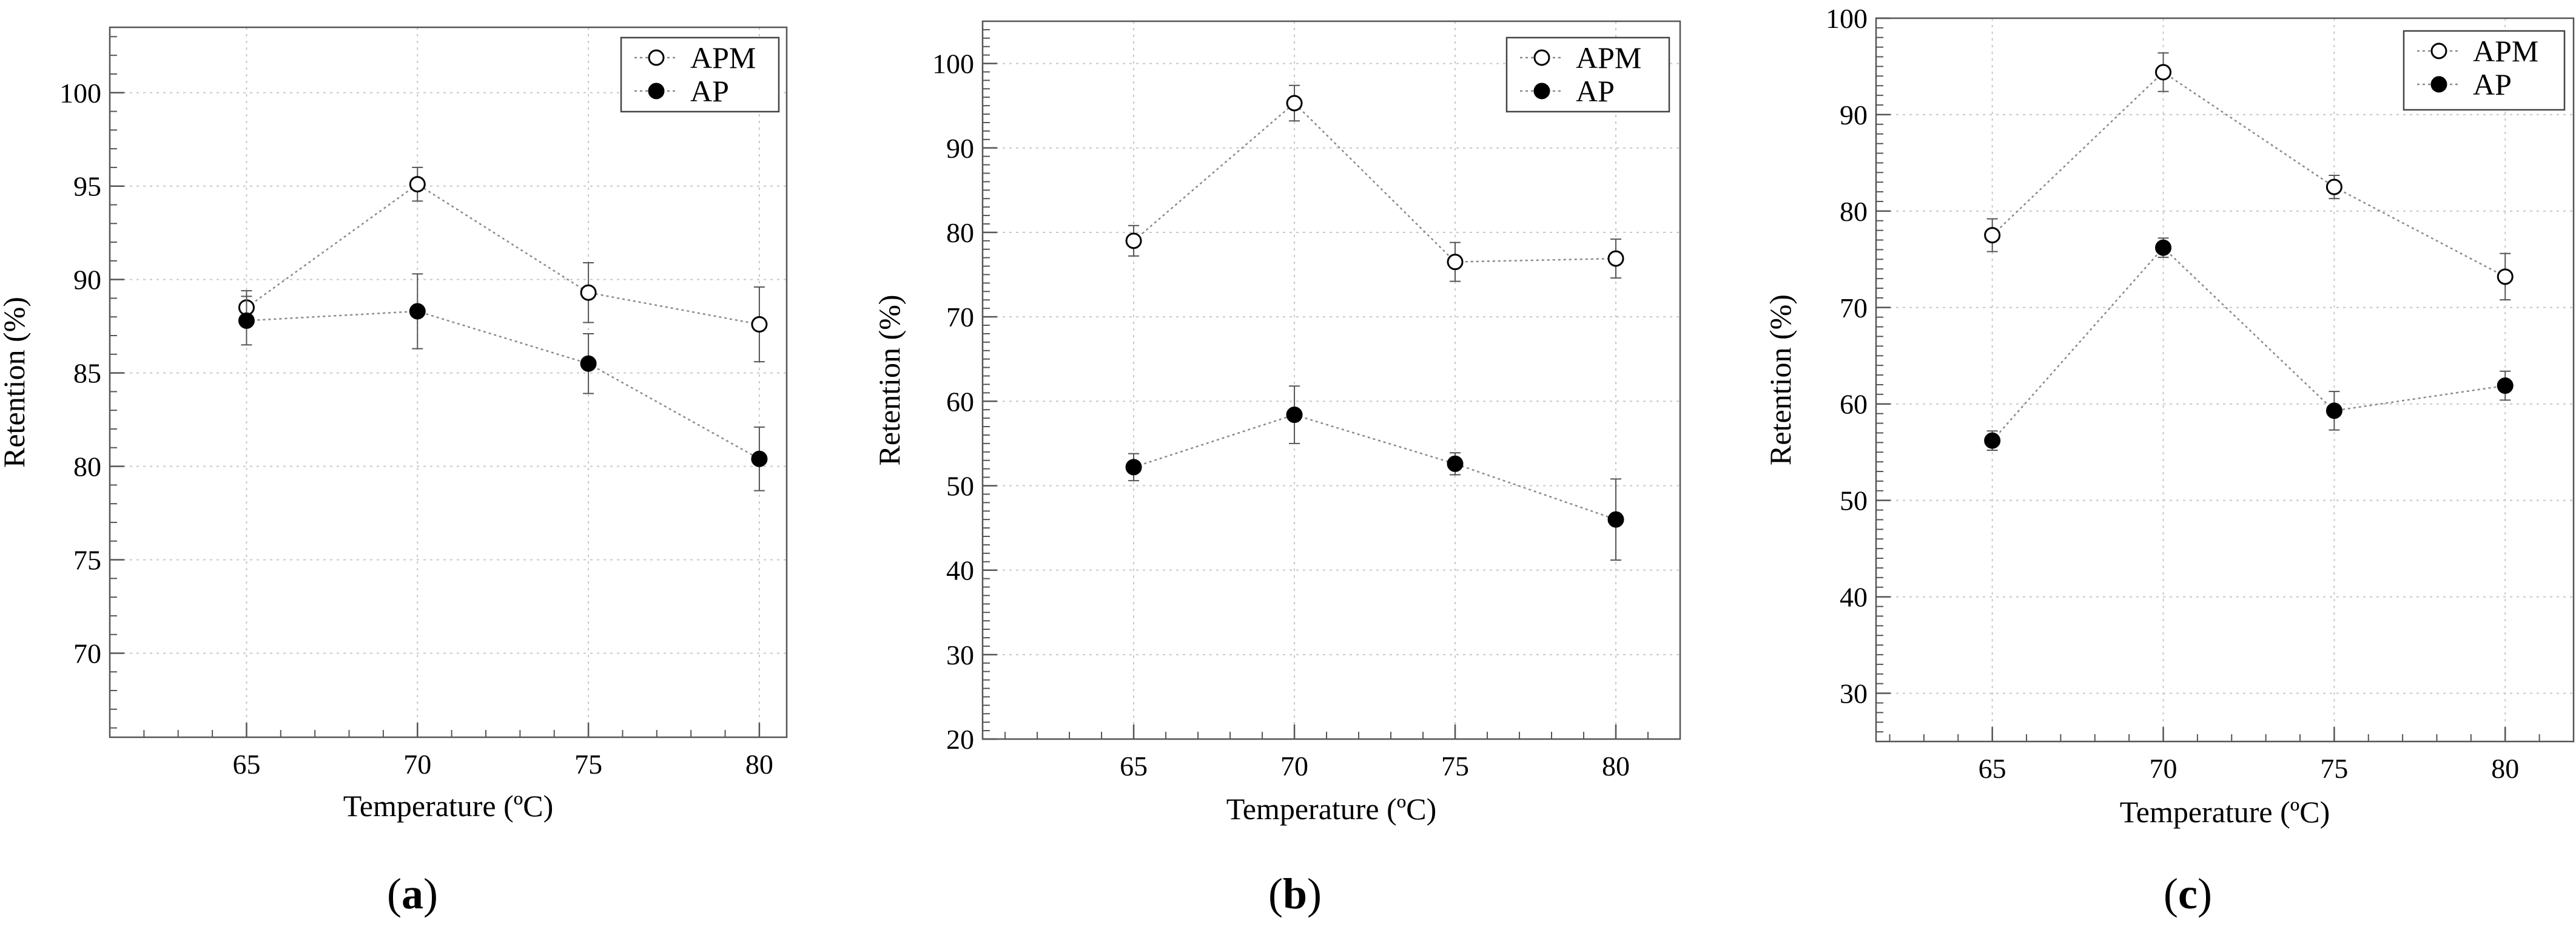 This screenshot has height=929, width=2576. I want to click on panel-label: c, so click(2188, 894).